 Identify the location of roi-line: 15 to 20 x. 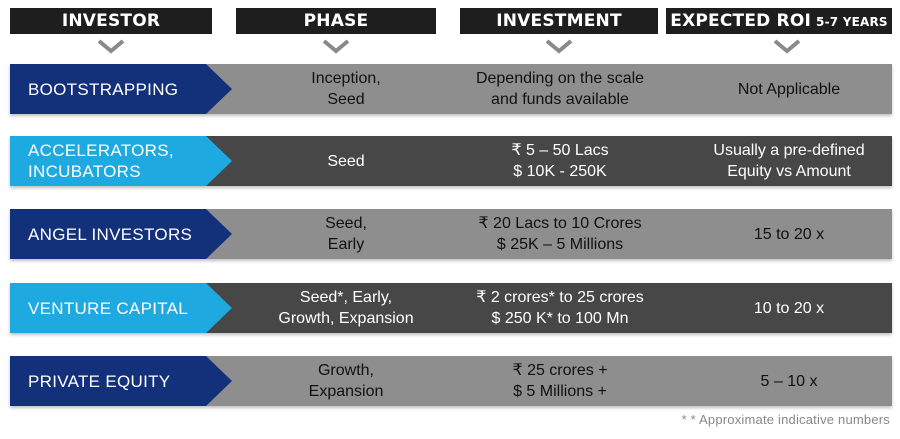
(789, 234).